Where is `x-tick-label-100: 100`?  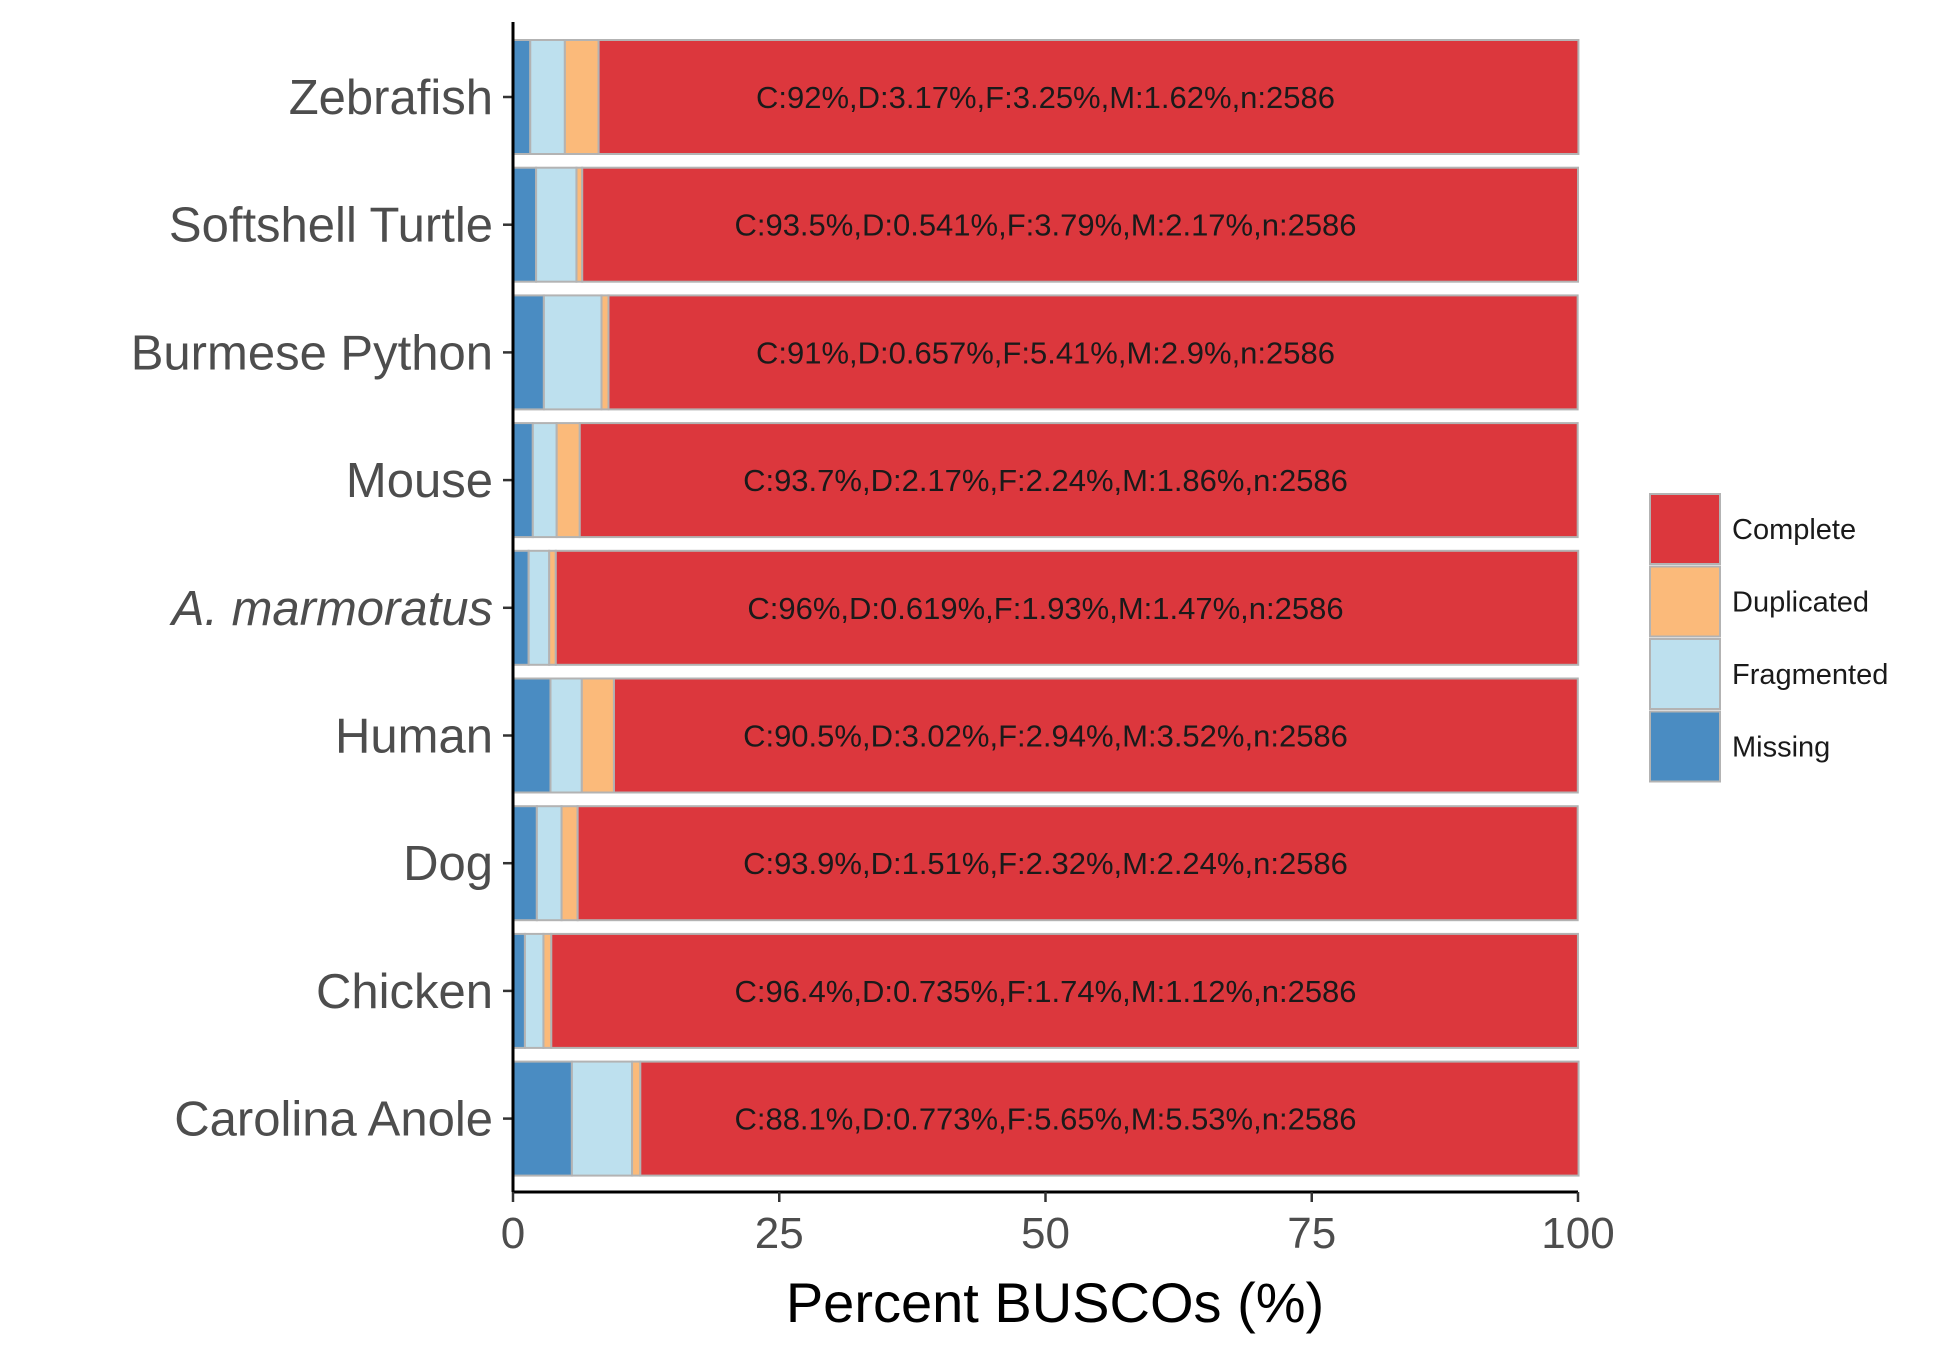 x-tick-label-100: 100 is located at coordinates (1577, 1233).